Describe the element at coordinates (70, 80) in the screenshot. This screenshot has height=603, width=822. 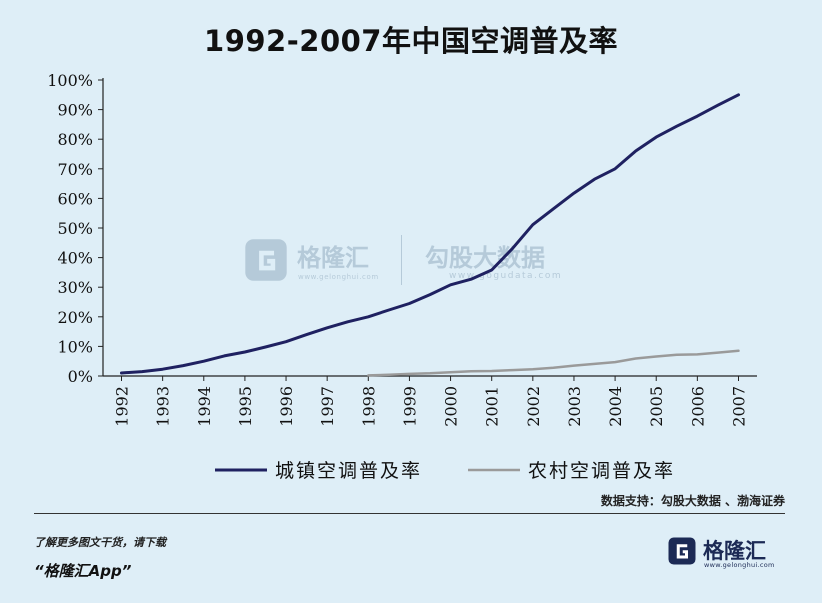
I see `y-tick-label: 100%` at that location.